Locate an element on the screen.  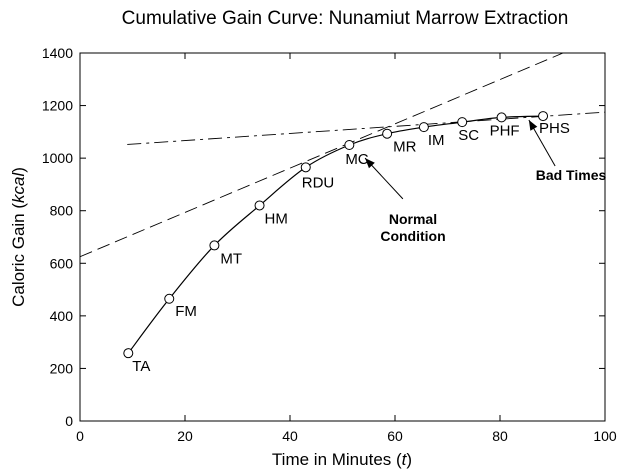
annotation-text-2: Bad Times is located at coordinates (571, 175).